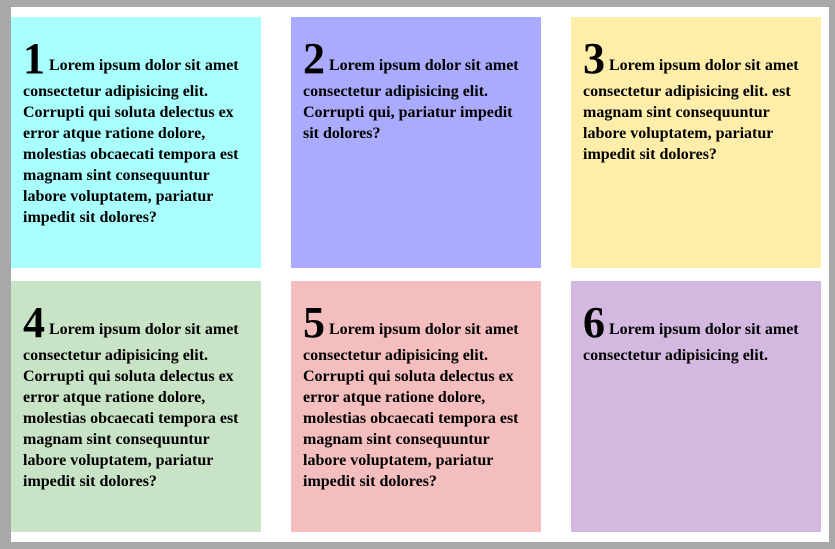 The height and width of the screenshot is (549, 835). What do you see at coordinates (34, 322) in the screenshot?
I see `card-number: 4` at bounding box center [34, 322].